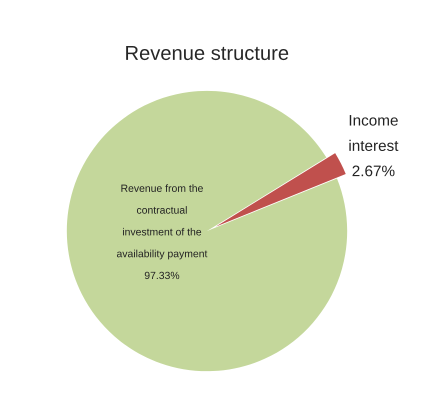 Image resolution: width=422 pixels, height=405 pixels. Describe the element at coordinates (162, 276) in the screenshot. I see `data-label: 97.33%` at that location.